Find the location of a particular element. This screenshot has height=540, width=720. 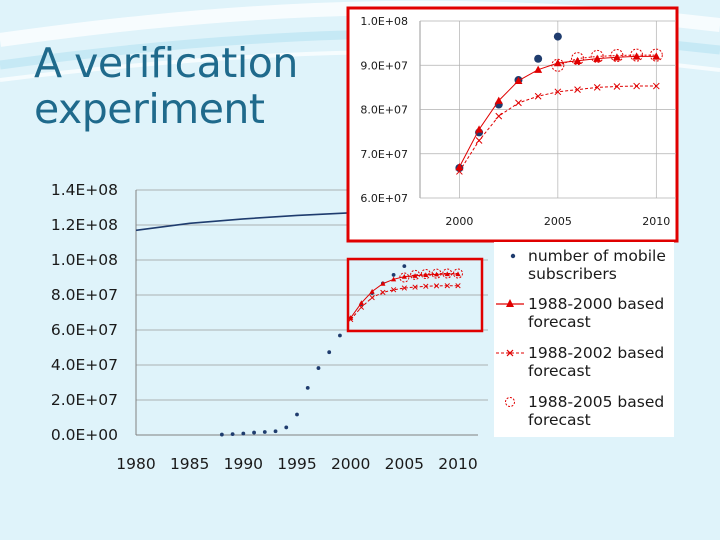

legend-item-forecast-2000: 1988-2000 based forecast is located at coordinates (585, 313).